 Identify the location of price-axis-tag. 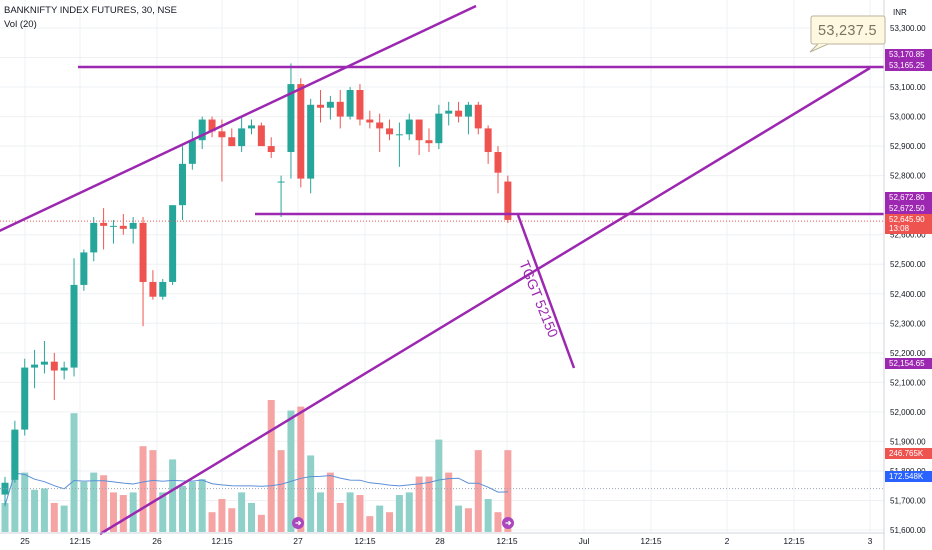
(908, 476).